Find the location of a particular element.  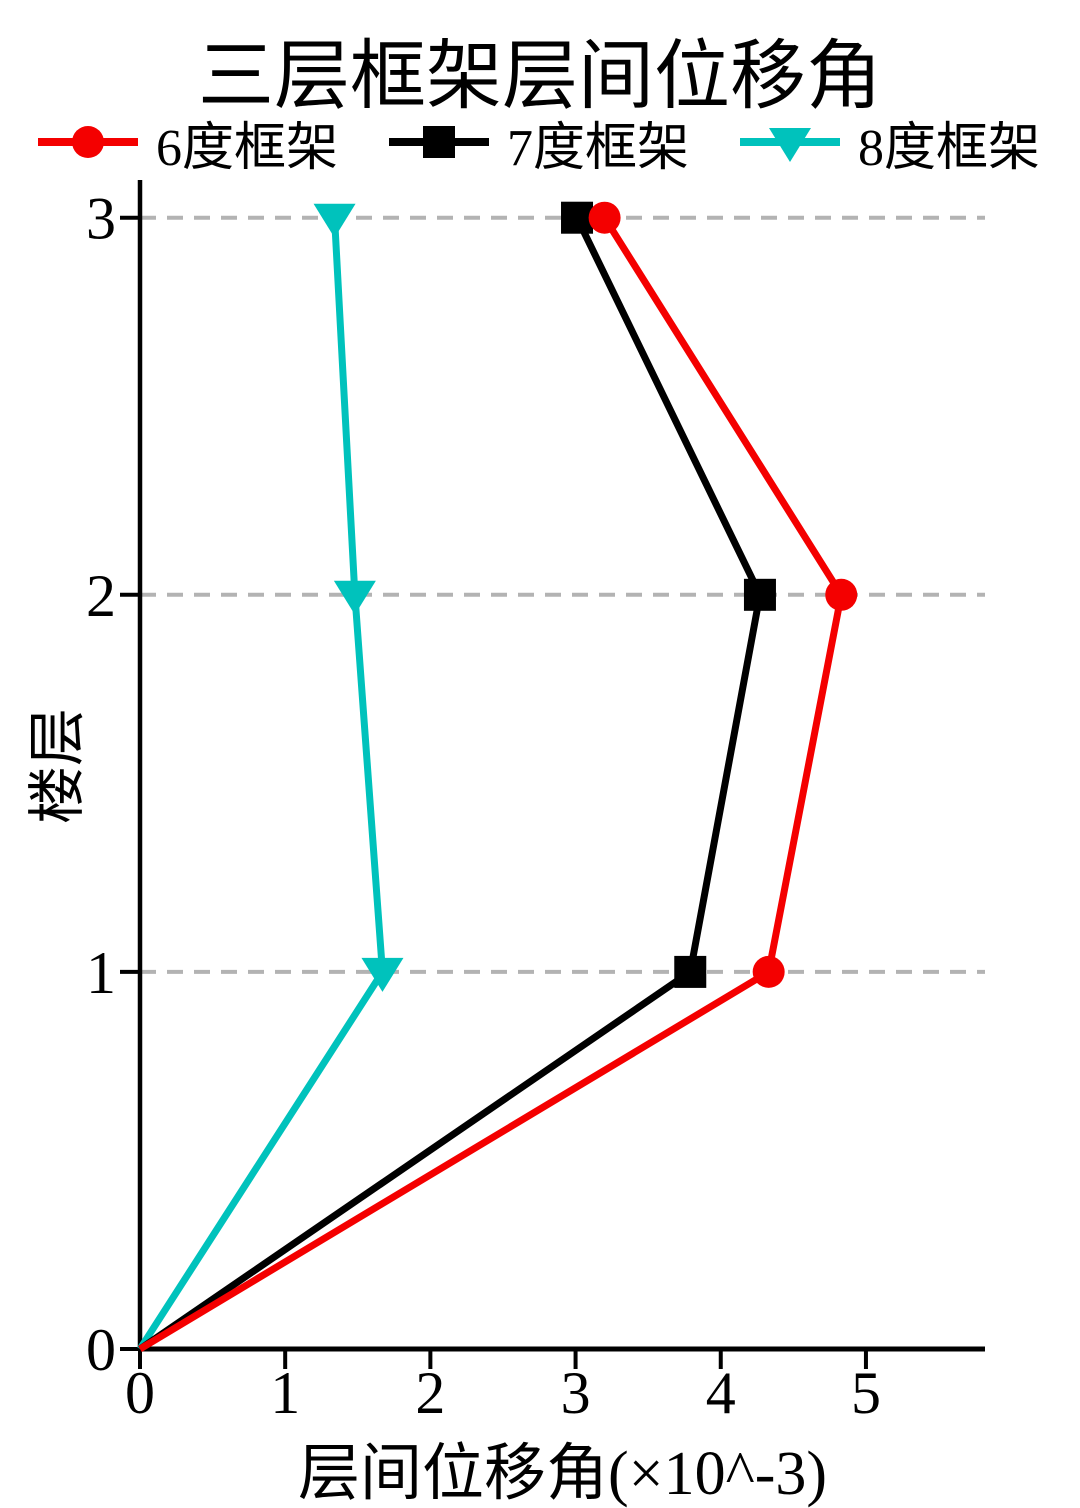

x-tick-label: 2 is located at coordinates (430, 1393).